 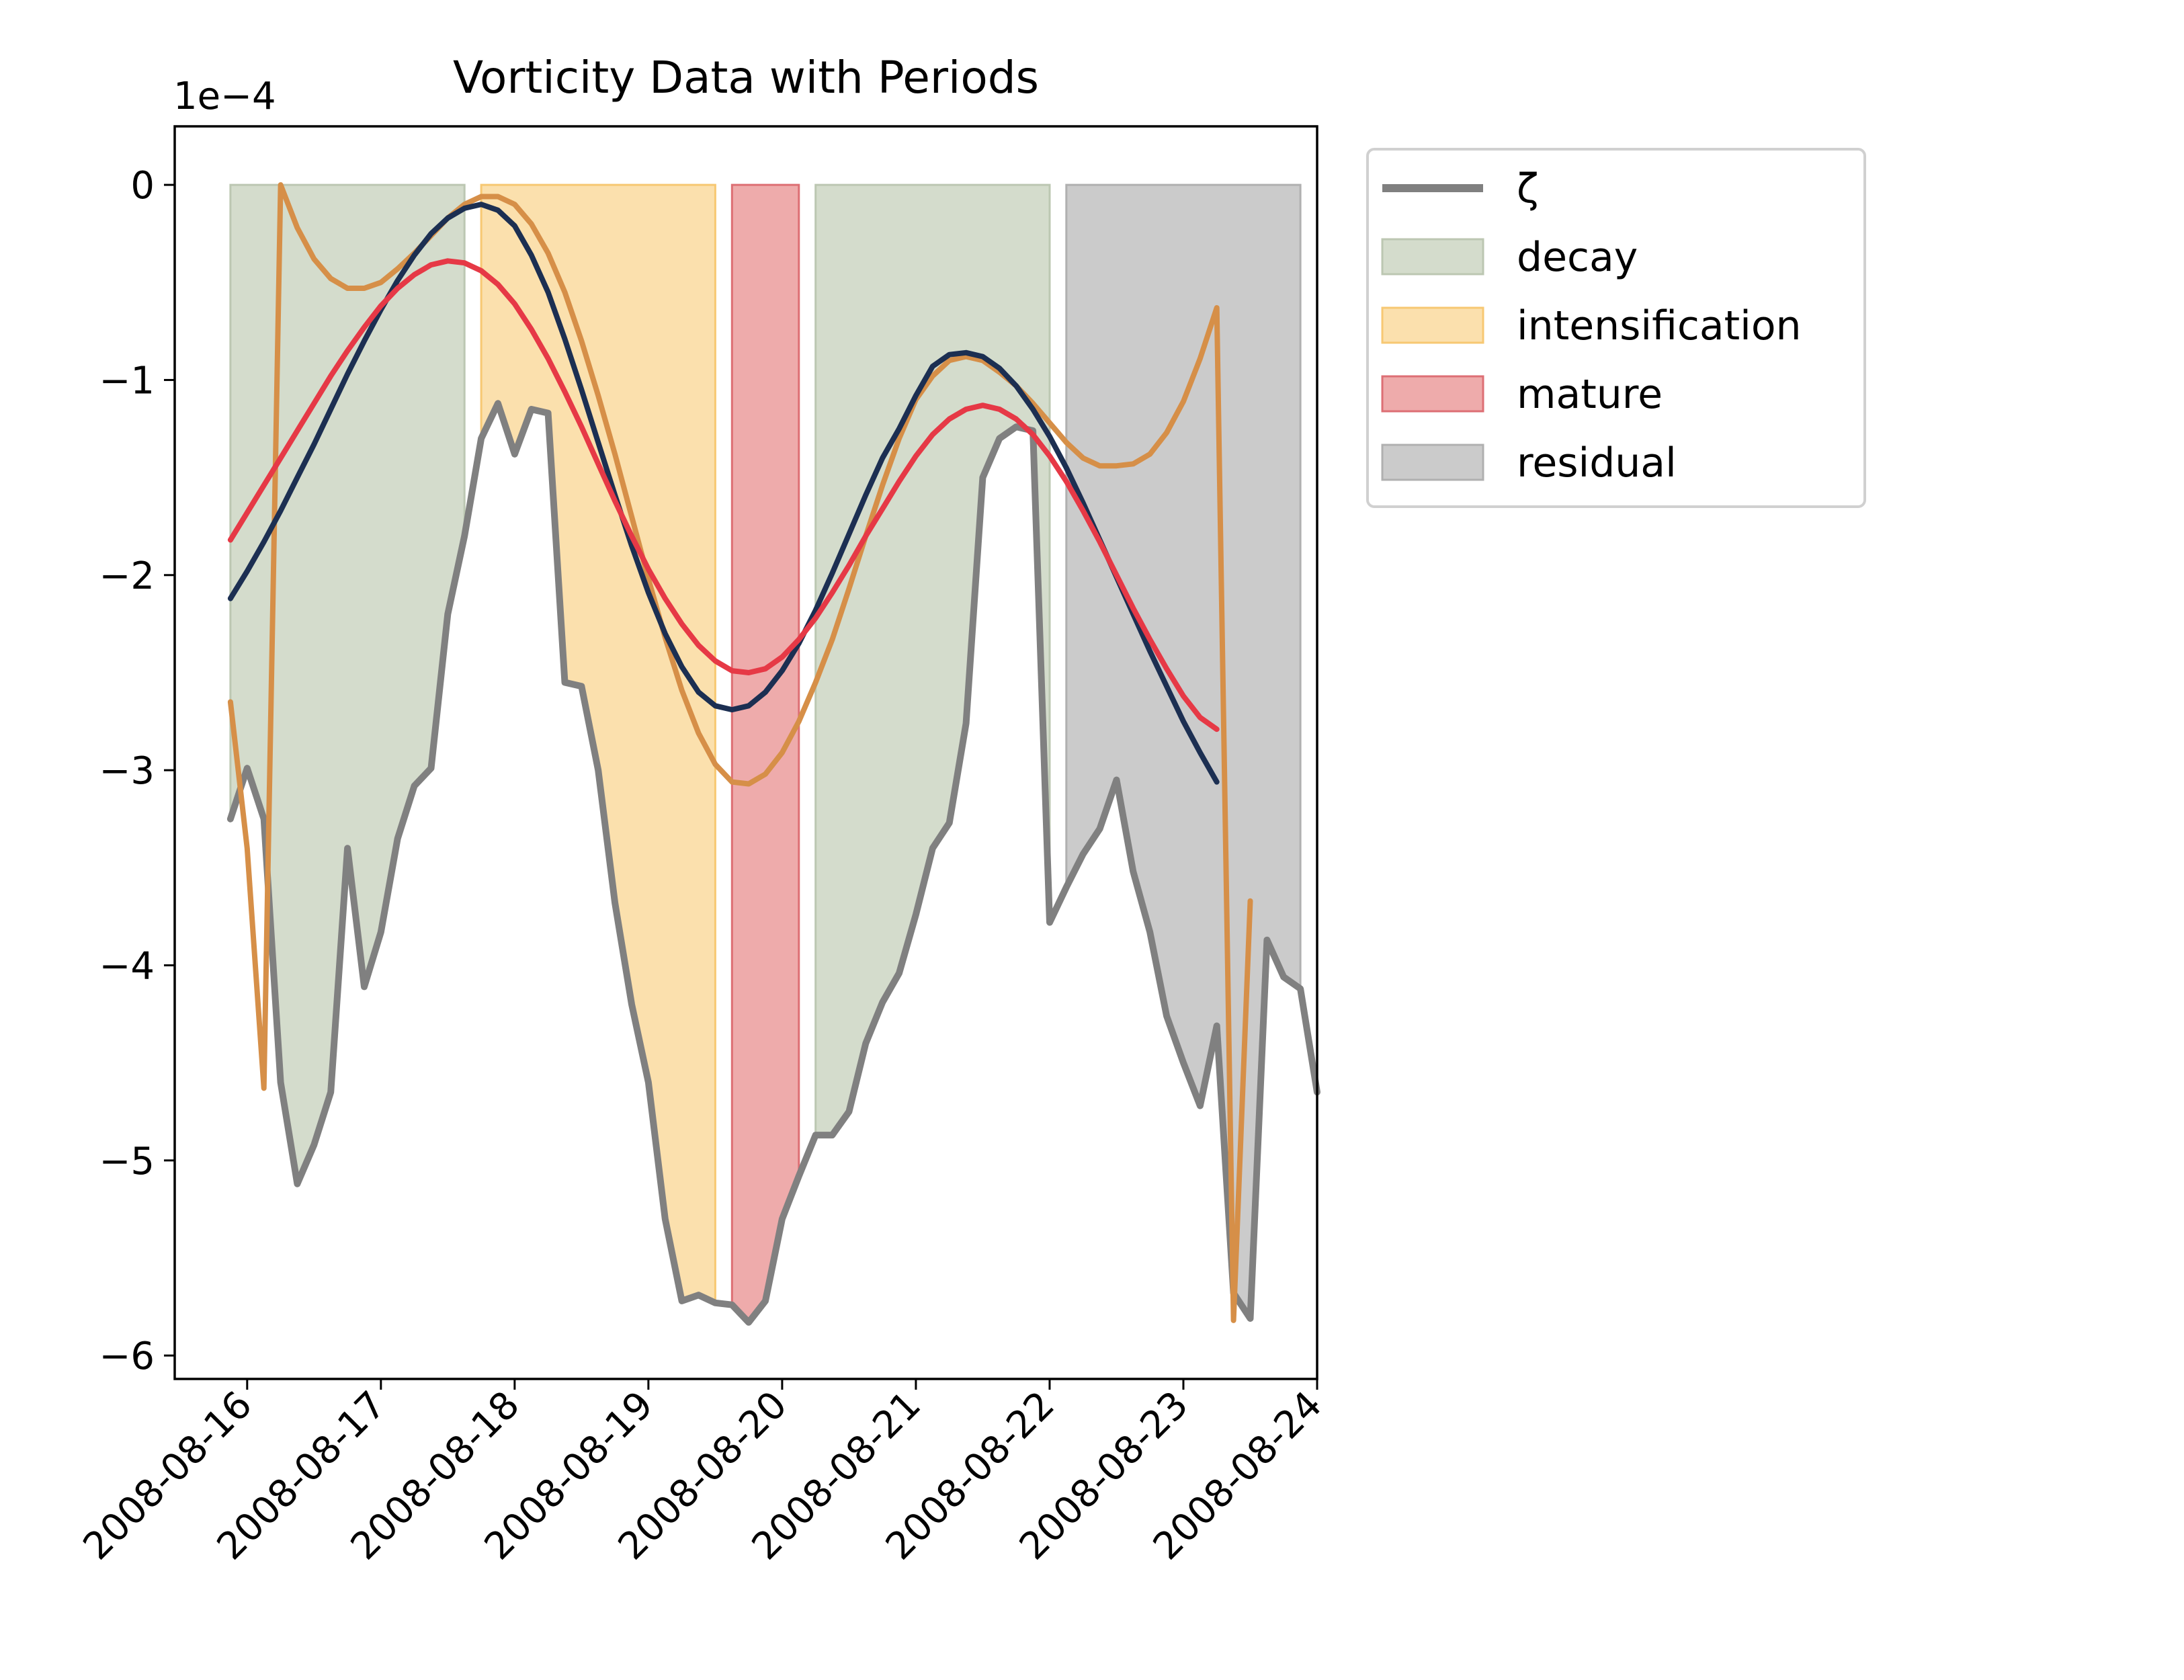 I want to click on legend-label-2: intensification, so click(x=1660, y=325).